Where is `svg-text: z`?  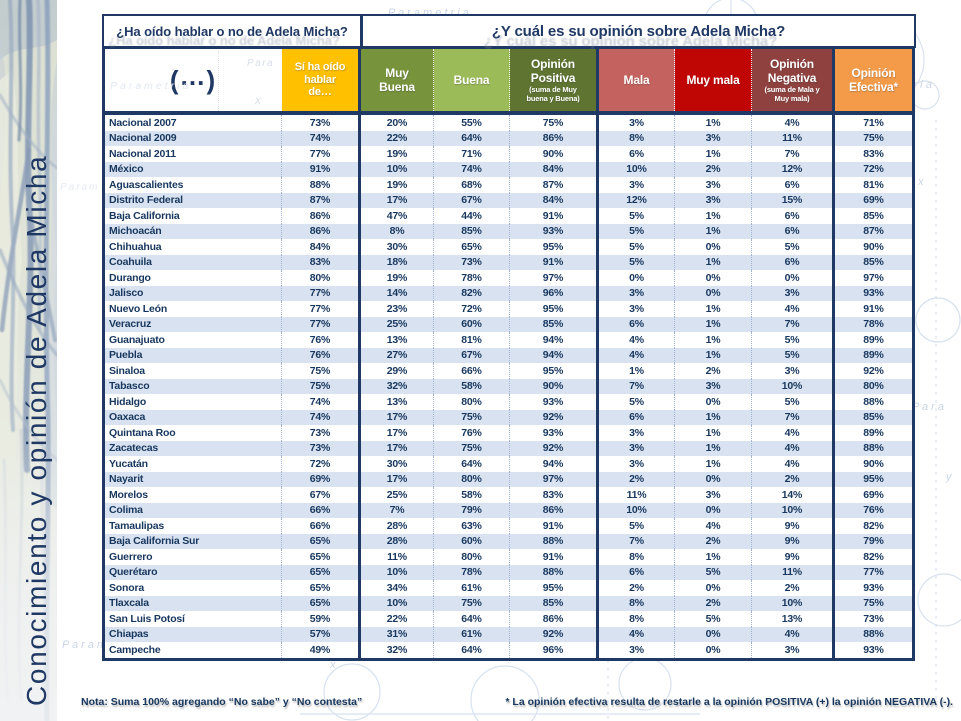 svg-text: z is located at coordinates (678, 703).